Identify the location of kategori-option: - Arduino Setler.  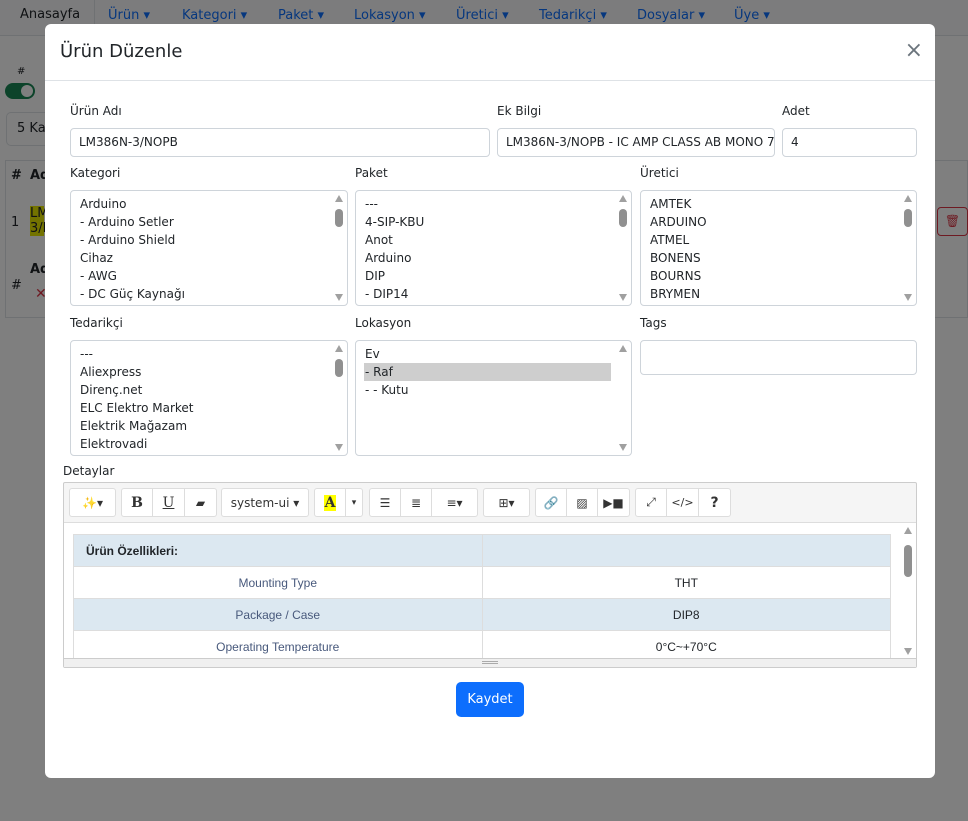
(127, 222).